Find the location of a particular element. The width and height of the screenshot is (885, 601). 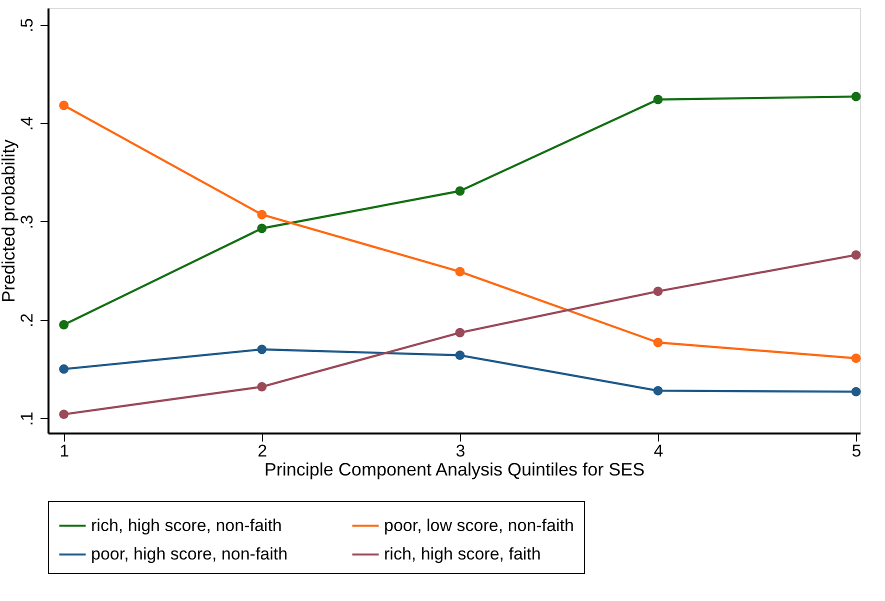

legend-label: poor, high score, non-faith is located at coordinates (189, 554).